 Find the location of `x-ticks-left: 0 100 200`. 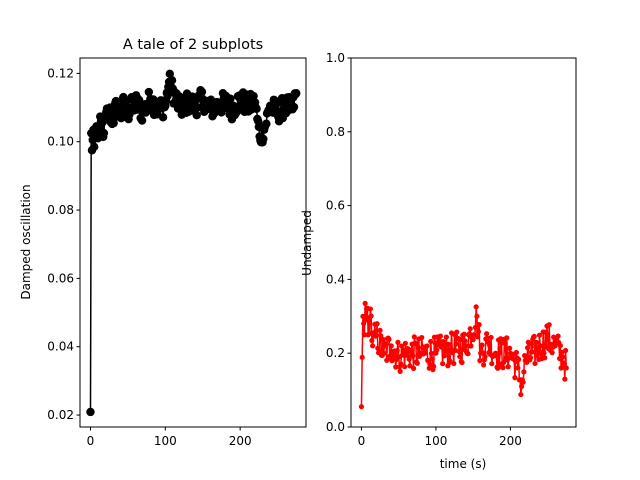

x-ticks-left: 0 100 200 is located at coordinates (169, 437).